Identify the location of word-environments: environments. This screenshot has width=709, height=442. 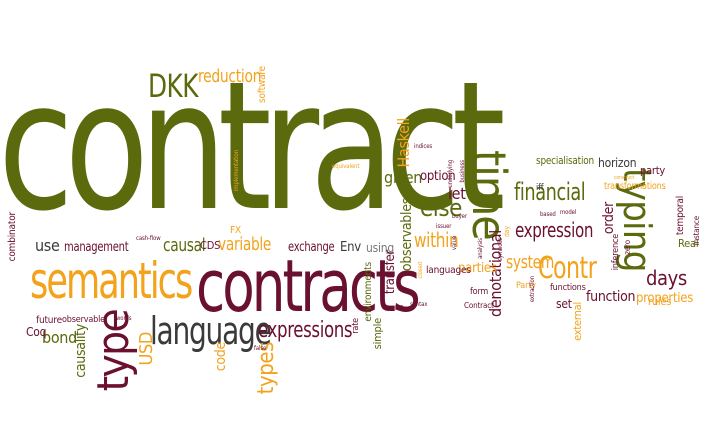
(368, 292).